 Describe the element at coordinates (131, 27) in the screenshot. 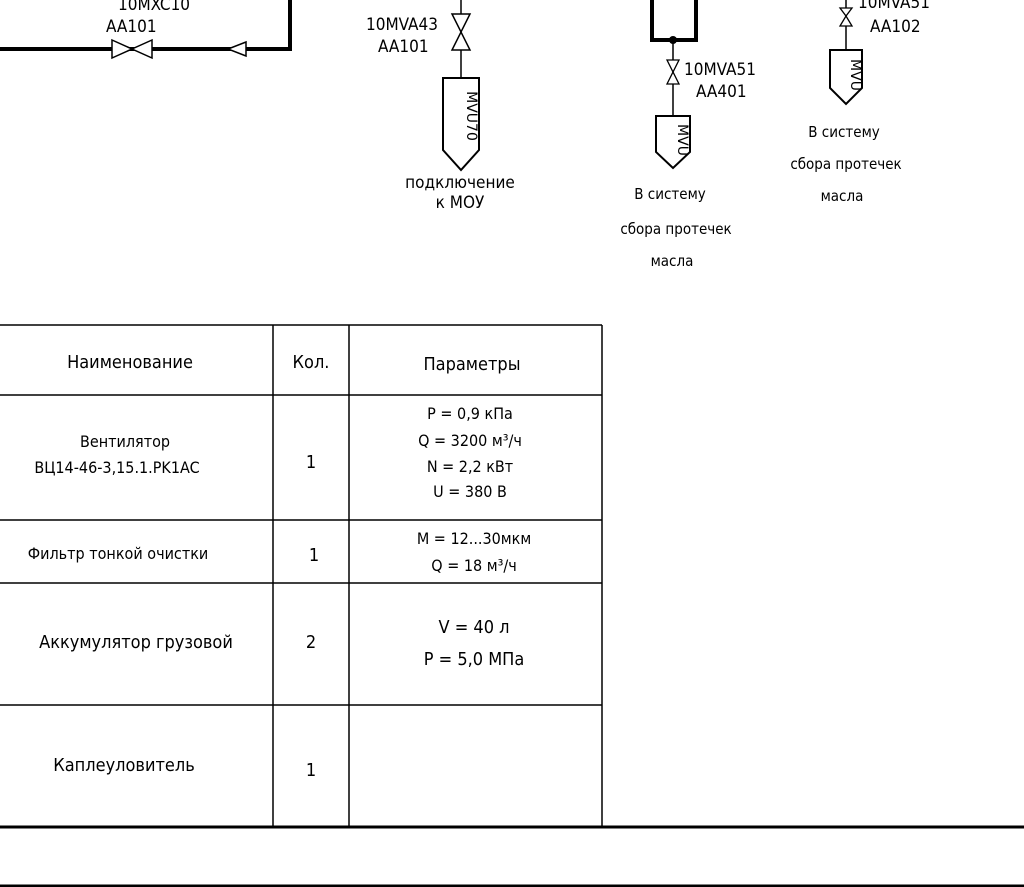

I see `tag-left-bottom: AA101` at that location.